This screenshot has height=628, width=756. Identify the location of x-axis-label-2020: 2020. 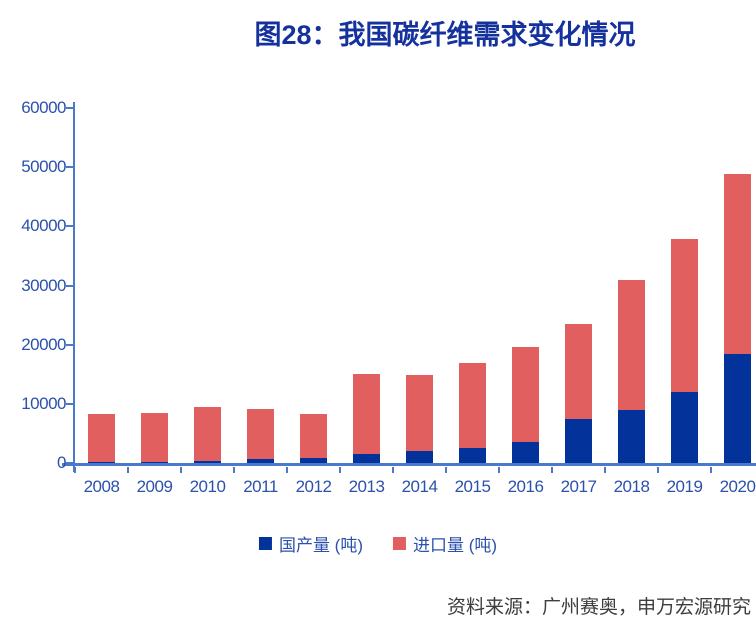
(737, 486).